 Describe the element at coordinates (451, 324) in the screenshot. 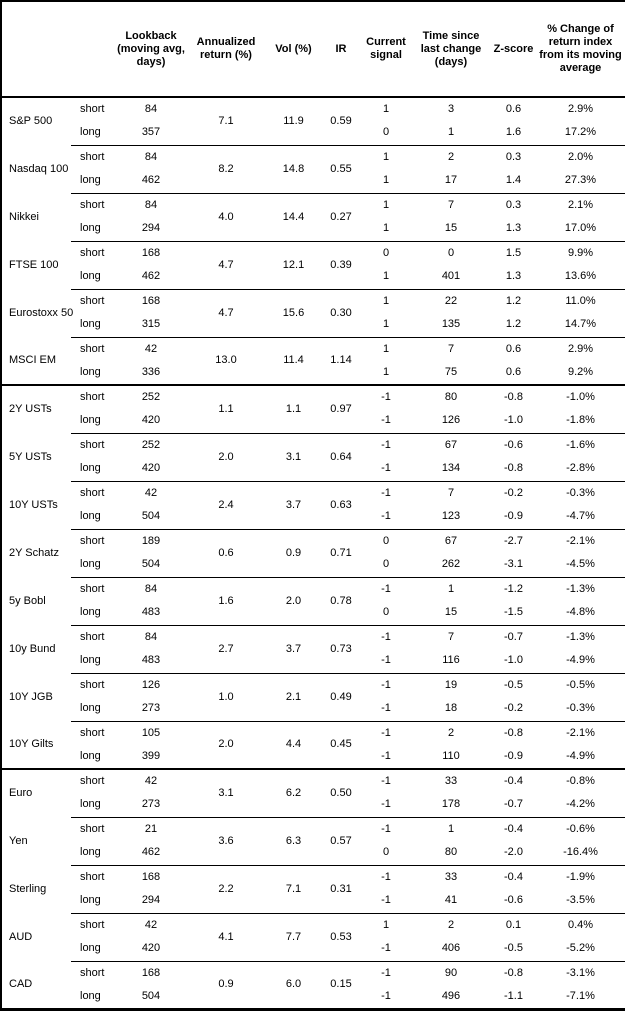

I see `time-since-value: 135` at that location.